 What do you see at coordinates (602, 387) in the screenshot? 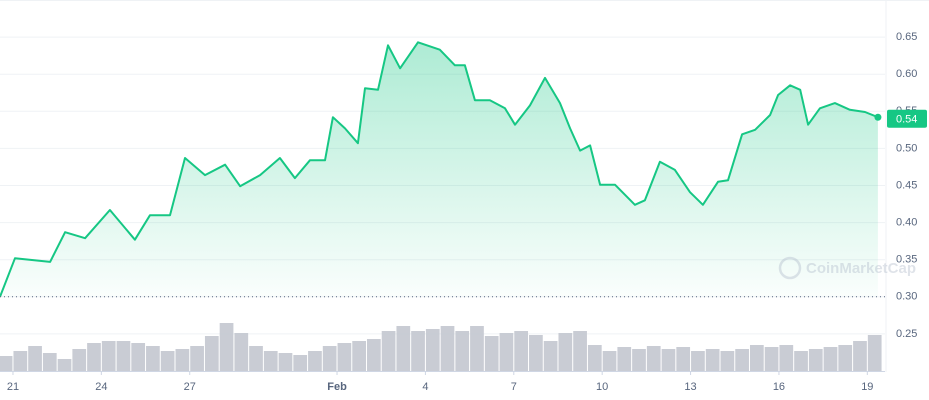
I see `x-tick-label: 10` at bounding box center [602, 387].